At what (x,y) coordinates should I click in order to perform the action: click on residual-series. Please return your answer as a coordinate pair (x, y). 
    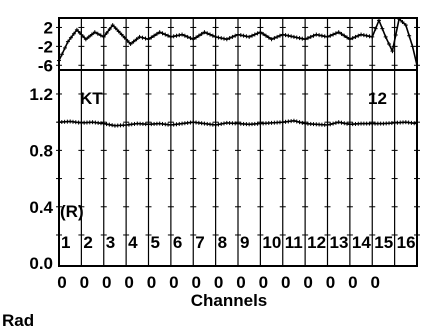
    Looking at the image, I should click on (237, 41).